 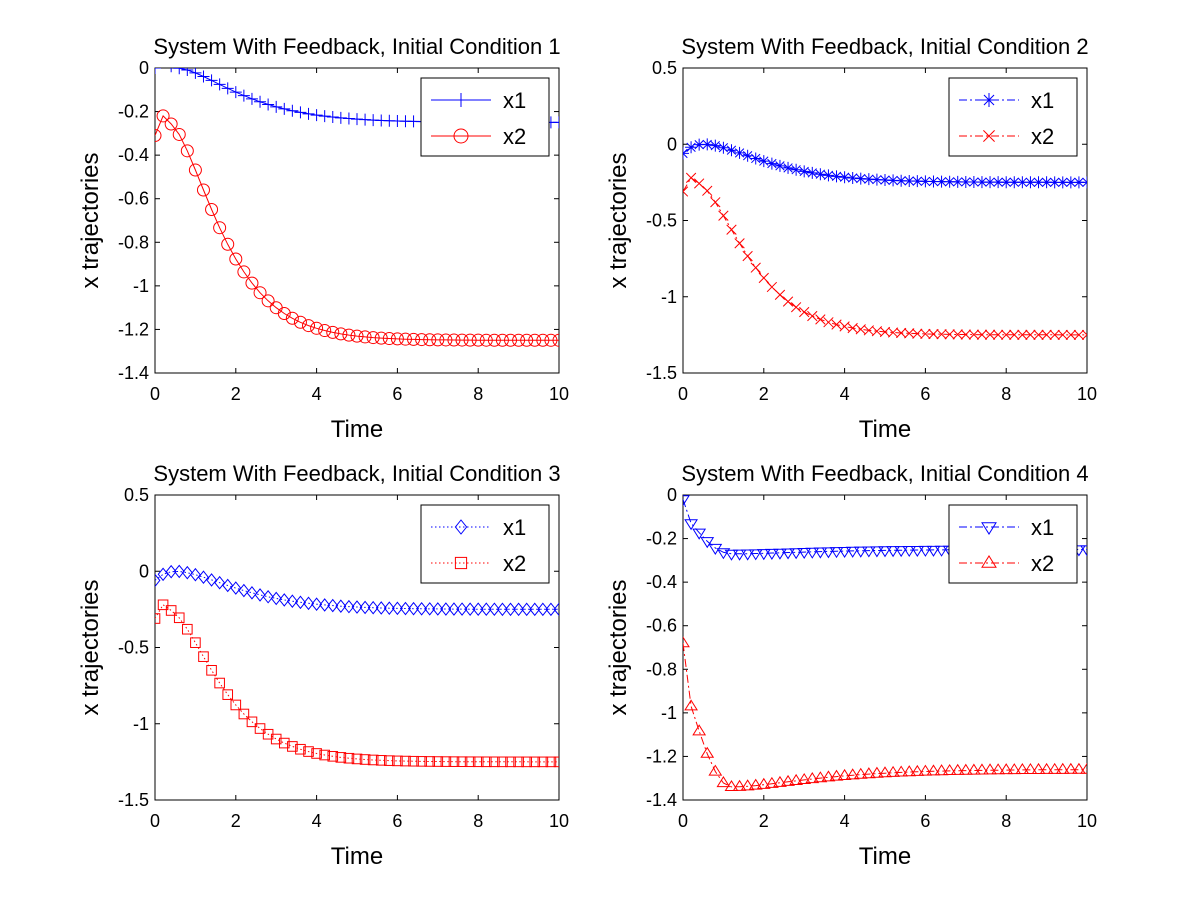 What do you see at coordinates (618, 220) in the screenshot?
I see `y-axis-label: x trajectories` at bounding box center [618, 220].